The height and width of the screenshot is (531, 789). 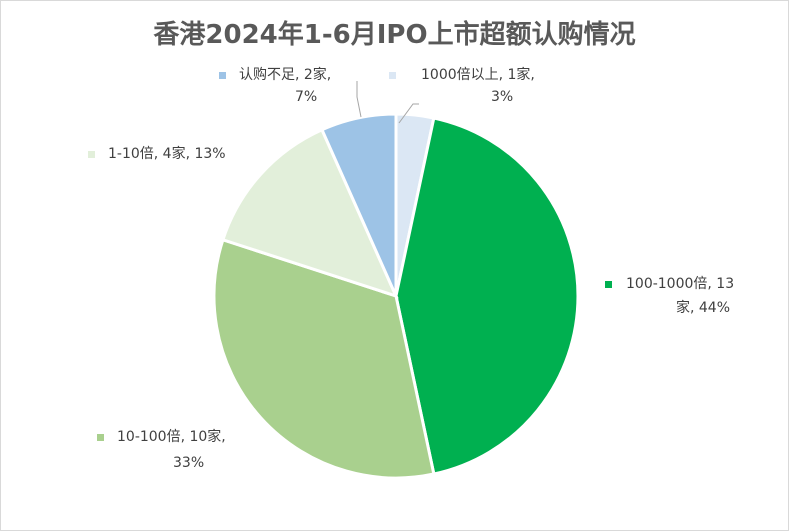 What do you see at coordinates (171, 436) in the screenshot?
I see `data-label-3-line-1: 10-100倍, 10家,` at bounding box center [171, 436].